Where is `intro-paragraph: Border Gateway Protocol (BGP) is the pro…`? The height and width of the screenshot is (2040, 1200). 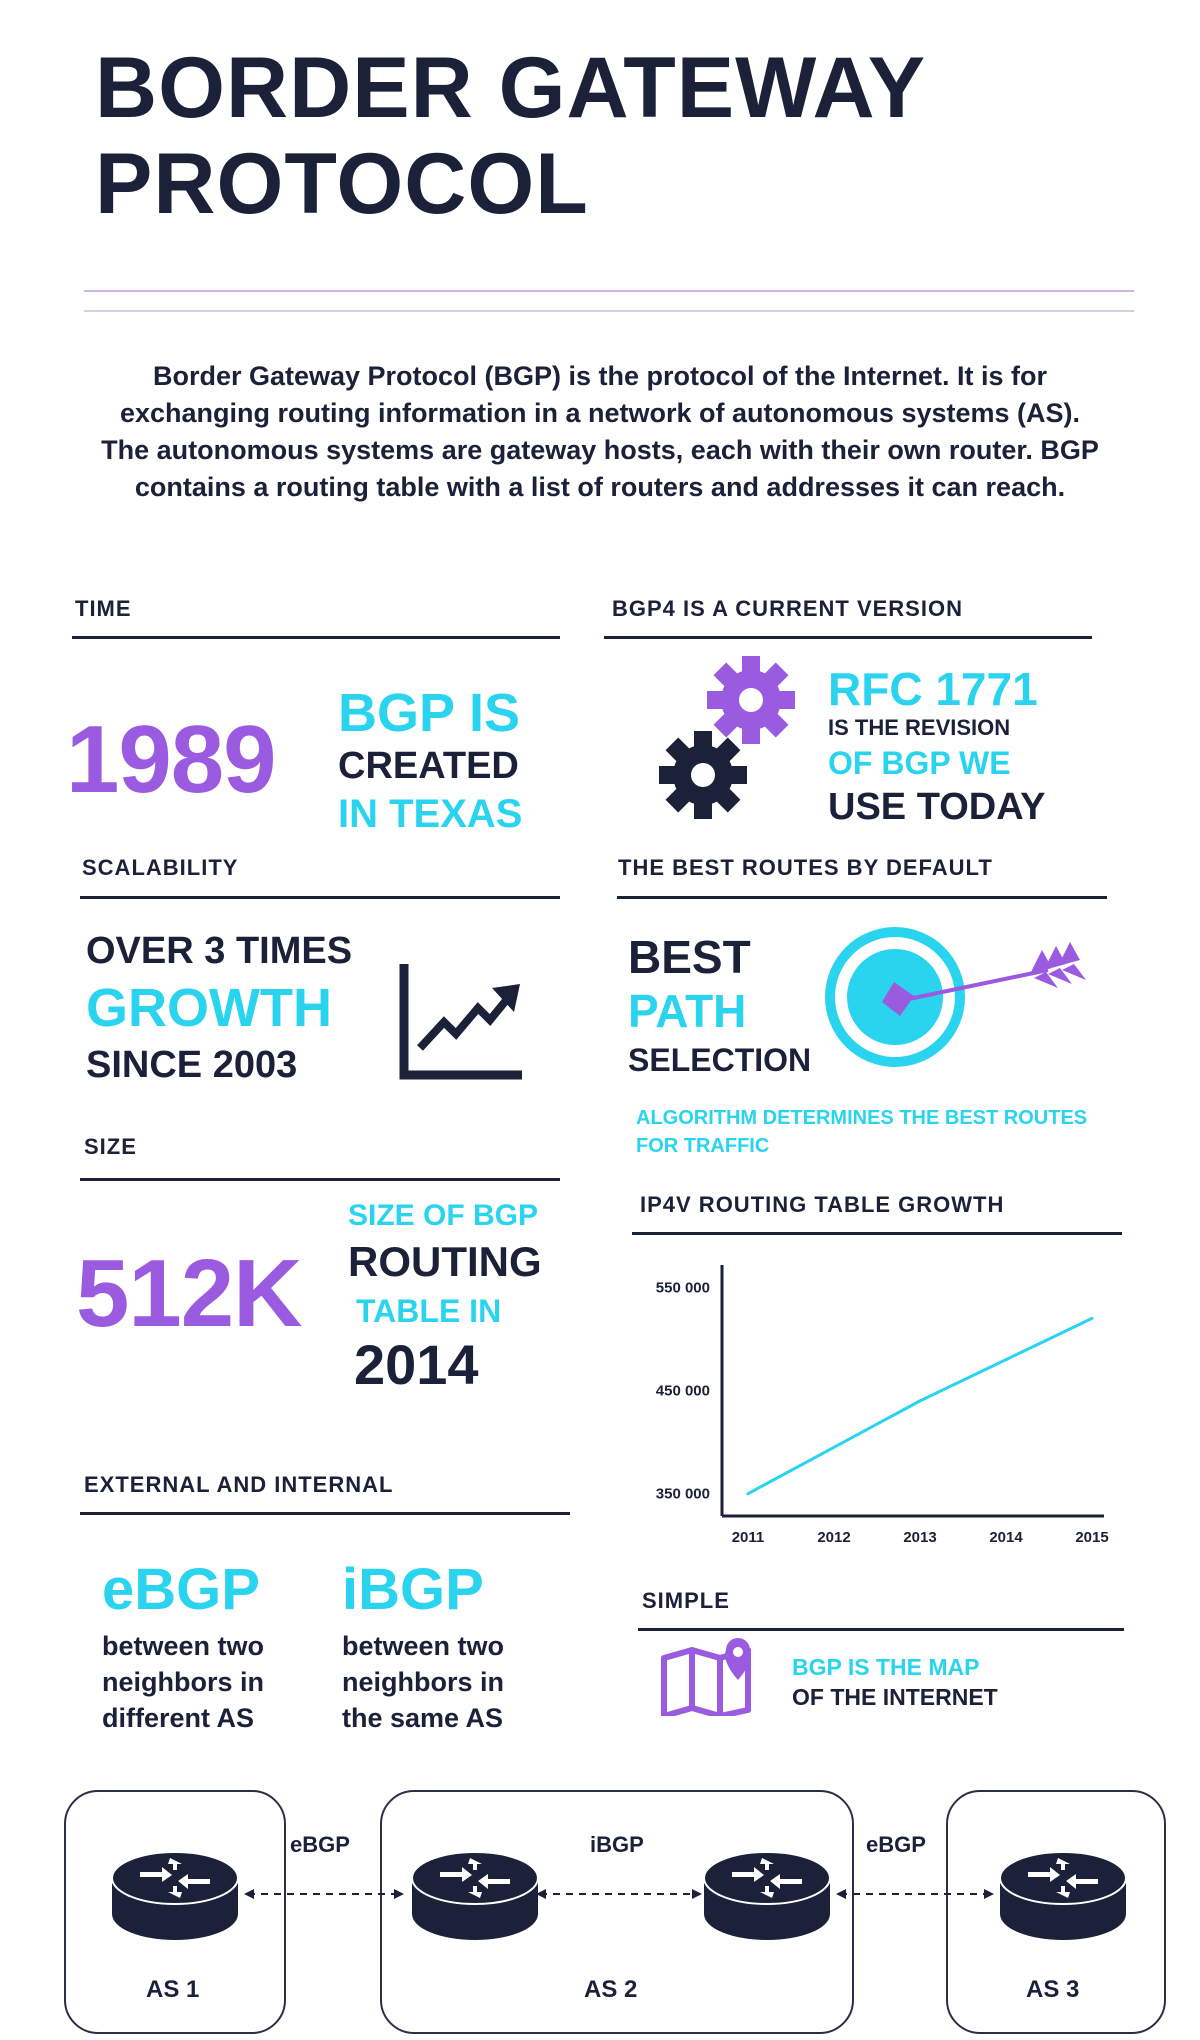
intro-paragraph: Border Gateway Protocol (BGP) is the pro… is located at coordinates (600, 431).